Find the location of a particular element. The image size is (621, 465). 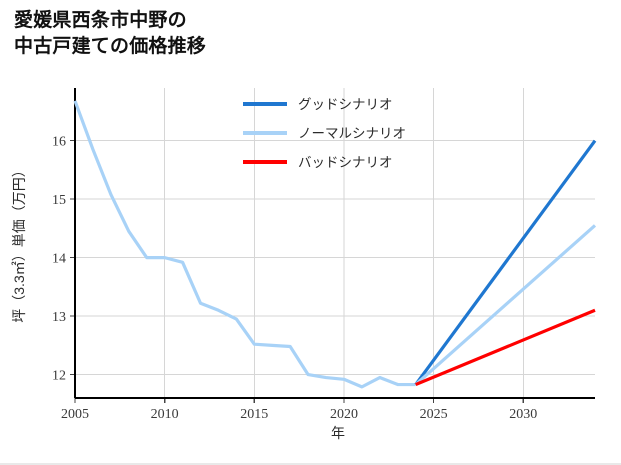

y-tick-label: 15 is located at coordinates (59, 200).